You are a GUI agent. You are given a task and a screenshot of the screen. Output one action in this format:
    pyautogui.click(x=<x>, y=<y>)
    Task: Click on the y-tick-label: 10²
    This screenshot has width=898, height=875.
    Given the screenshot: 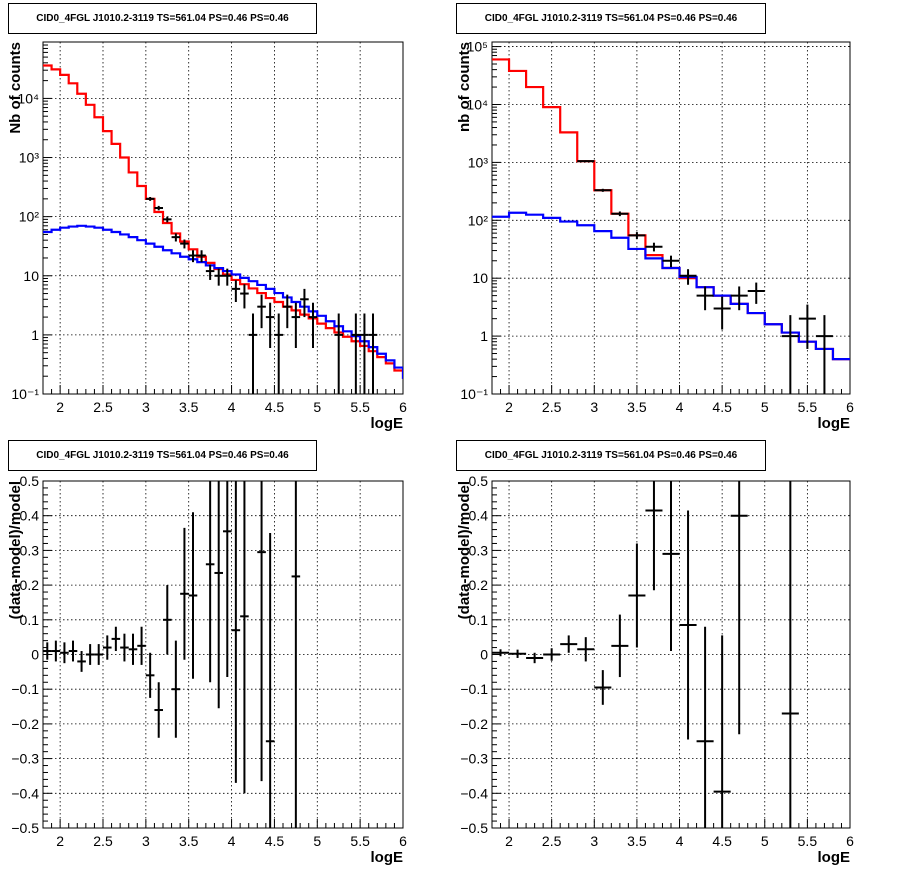 What is the action you would take?
    pyautogui.click(x=478, y=220)
    